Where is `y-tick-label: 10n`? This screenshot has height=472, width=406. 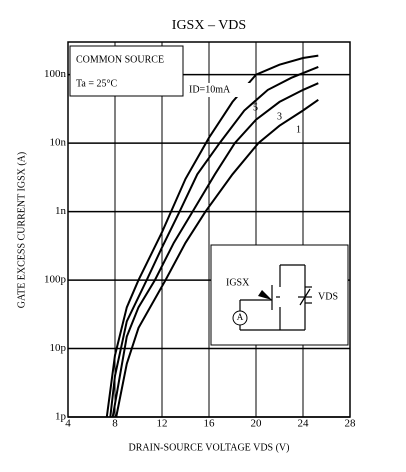 y-tick-label: 10n is located at coordinates (58, 143).